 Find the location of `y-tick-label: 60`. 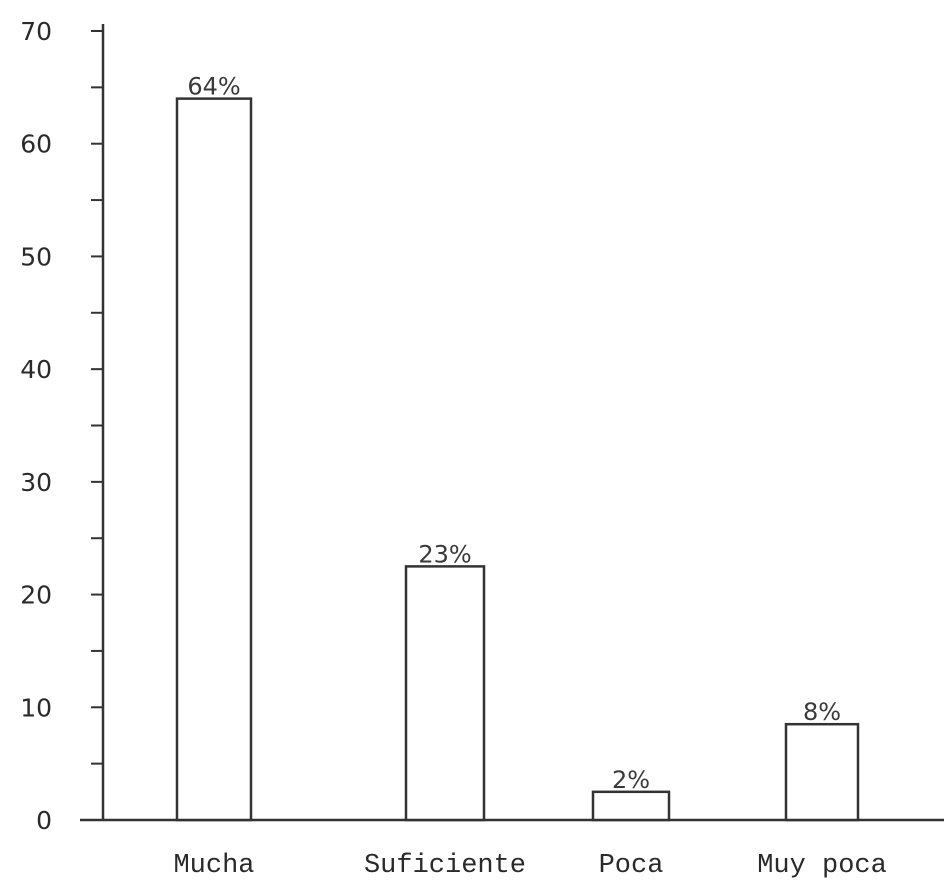

y-tick-label: 60 is located at coordinates (36, 144).